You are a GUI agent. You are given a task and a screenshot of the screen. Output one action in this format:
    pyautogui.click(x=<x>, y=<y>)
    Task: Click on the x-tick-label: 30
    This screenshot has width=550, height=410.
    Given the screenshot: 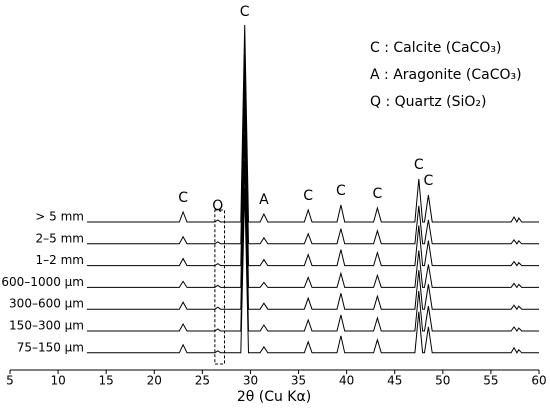 What is the action you would take?
    pyautogui.click(x=250, y=381)
    